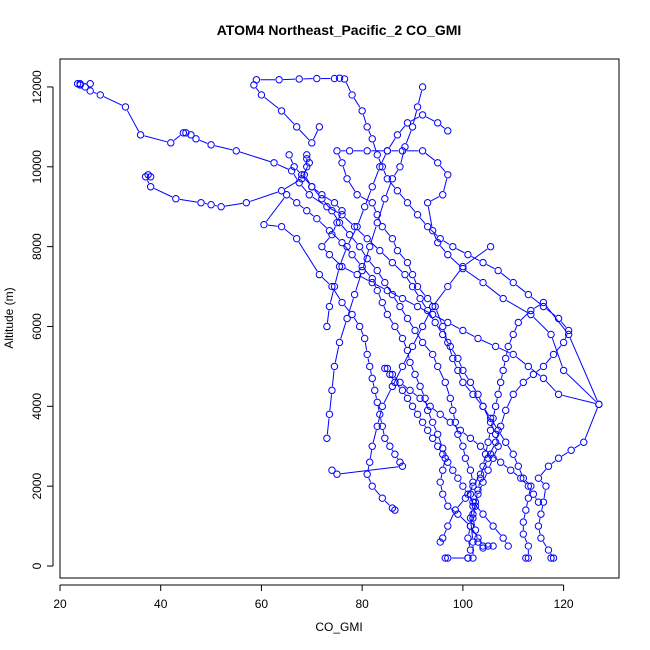 The width and height of the screenshot is (650, 650). Describe the element at coordinates (463, 604) in the screenshot. I see `x-tick-label: 100` at that location.